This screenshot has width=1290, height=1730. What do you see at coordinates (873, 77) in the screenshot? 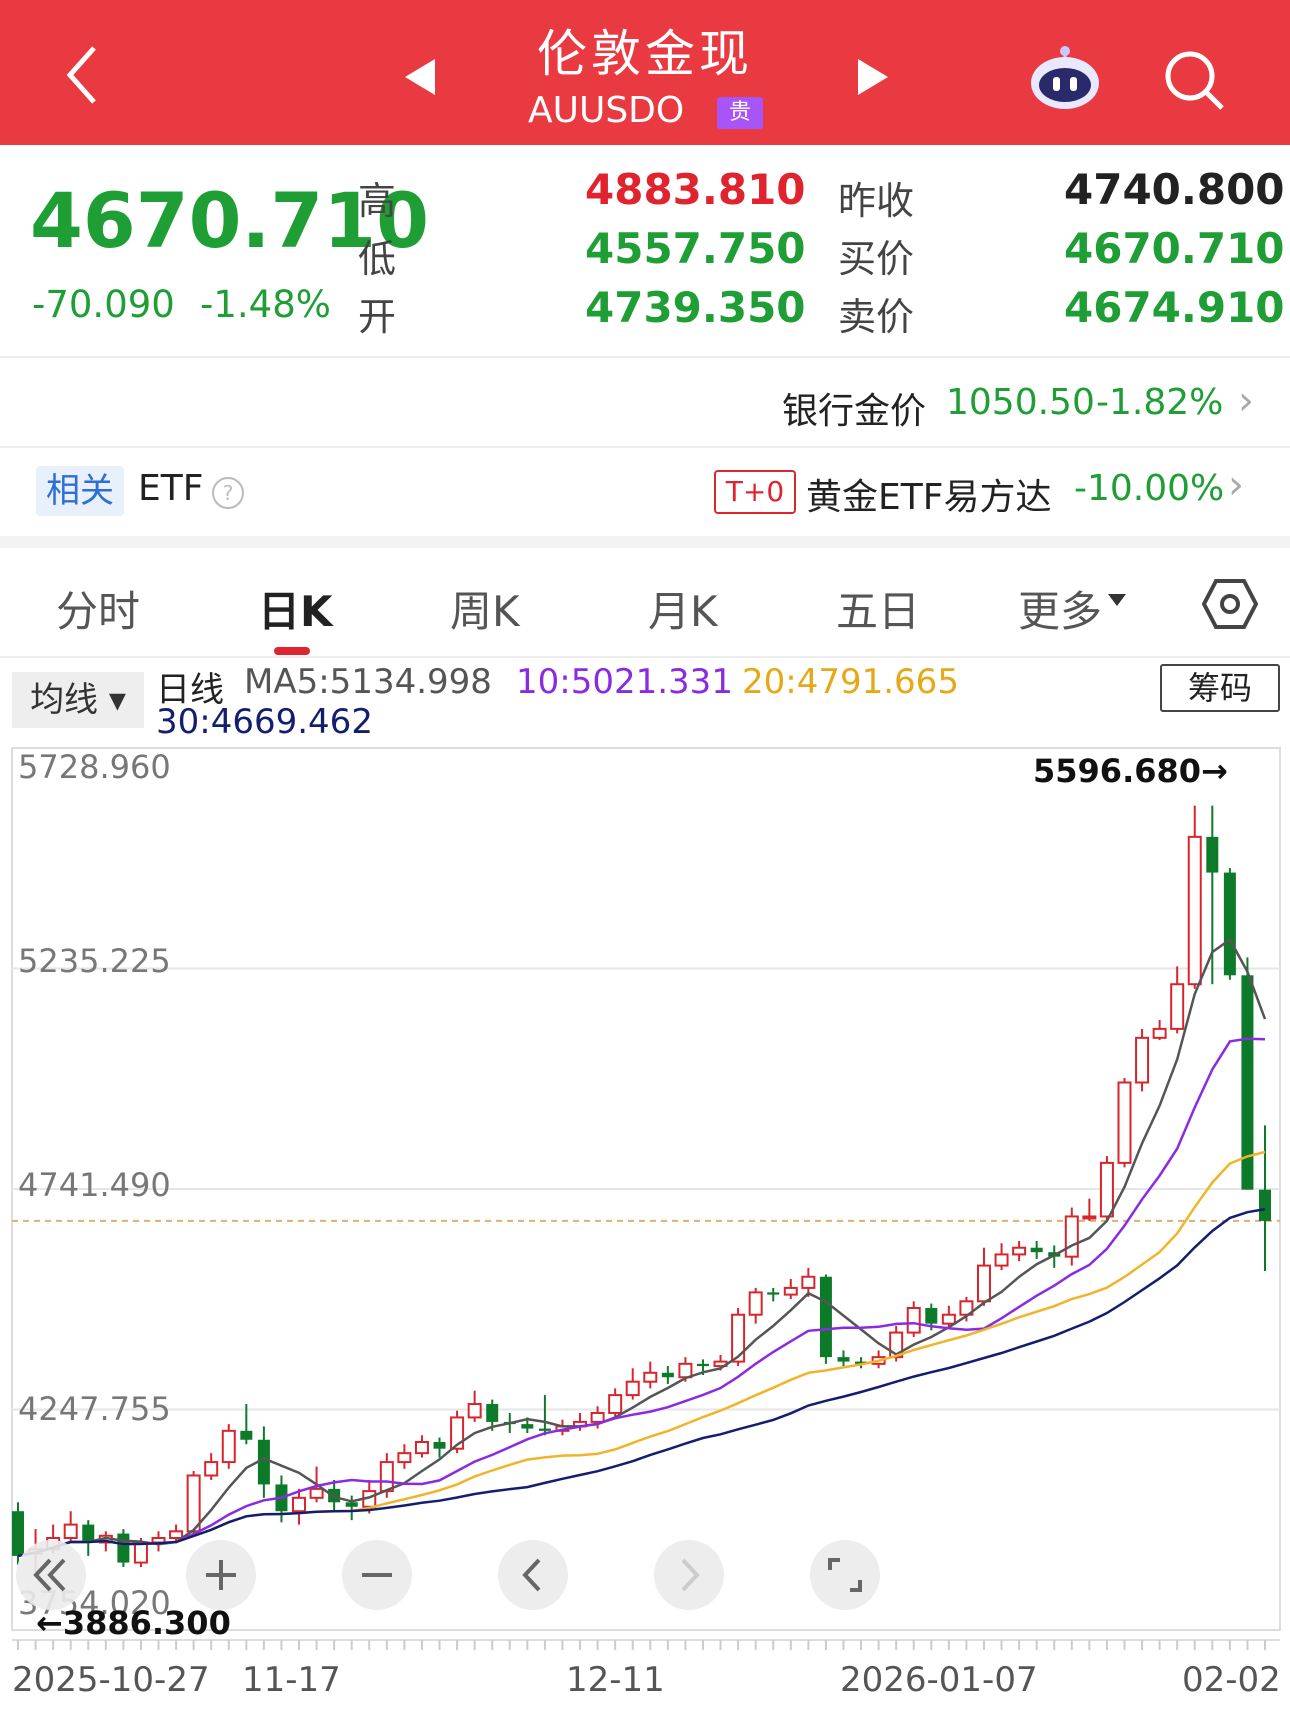
I see `next-instrument-icon` at bounding box center [873, 77].